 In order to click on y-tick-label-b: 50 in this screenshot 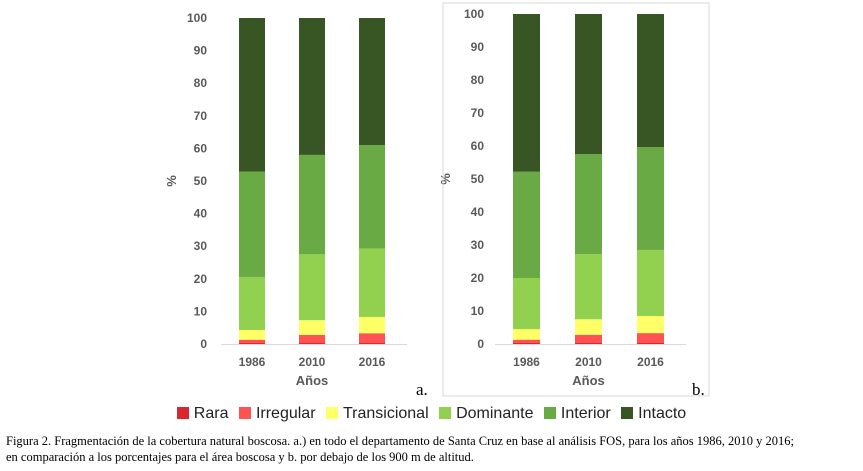, I will do `click(478, 179)`.